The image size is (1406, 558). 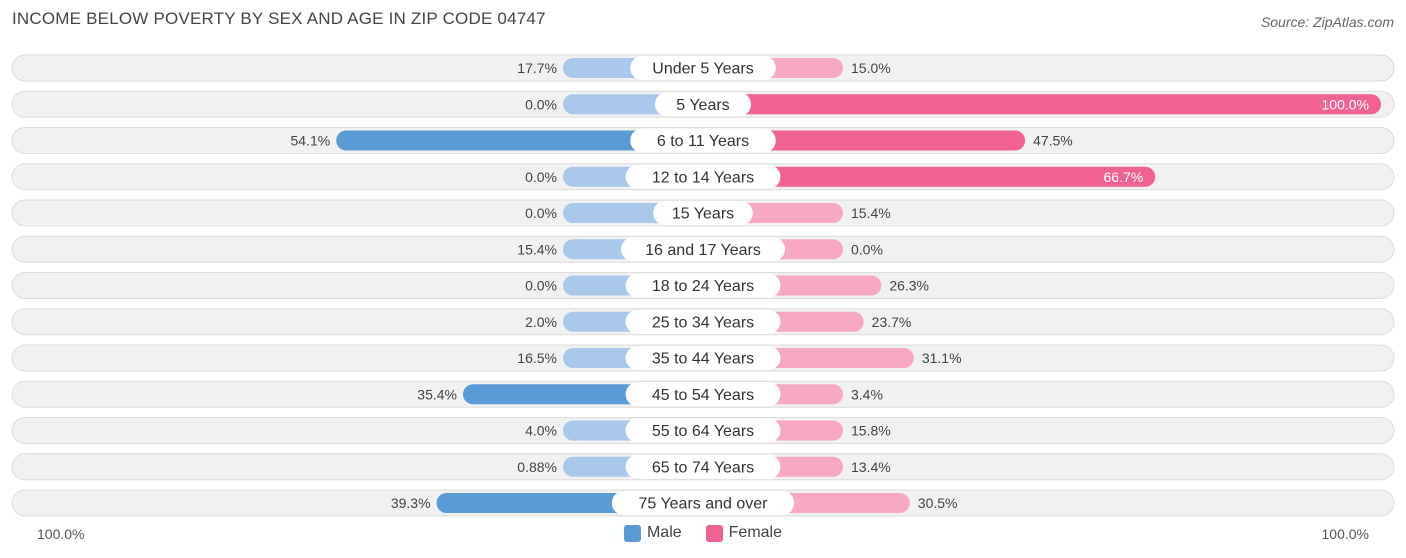 I want to click on legend: Male Female, so click(x=703, y=533).